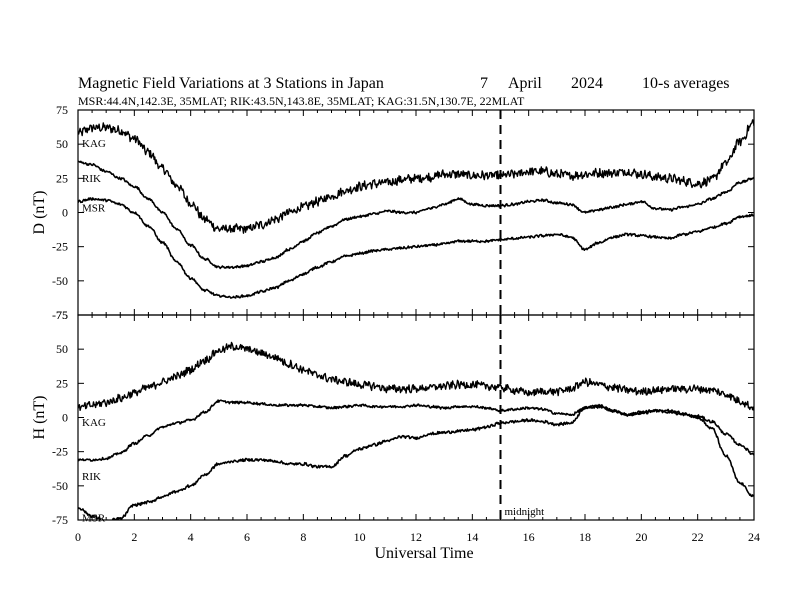 The height and width of the screenshot is (612, 792). I want to click on x-tick-label: 24, so click(754, 537).